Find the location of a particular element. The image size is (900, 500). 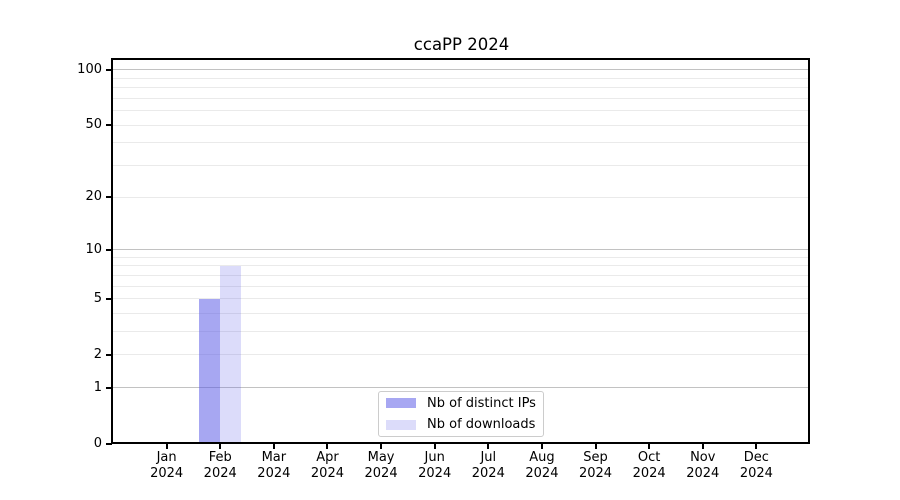

x-tick-jun is located at coordinates (434, 446).